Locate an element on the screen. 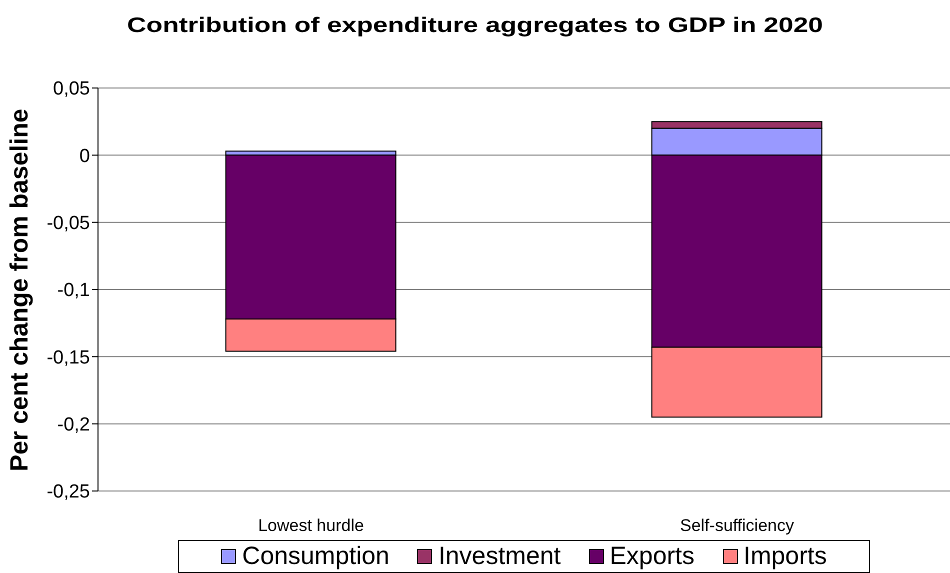  y-tick-label: -0,1 is located at coordinates (73, 291).